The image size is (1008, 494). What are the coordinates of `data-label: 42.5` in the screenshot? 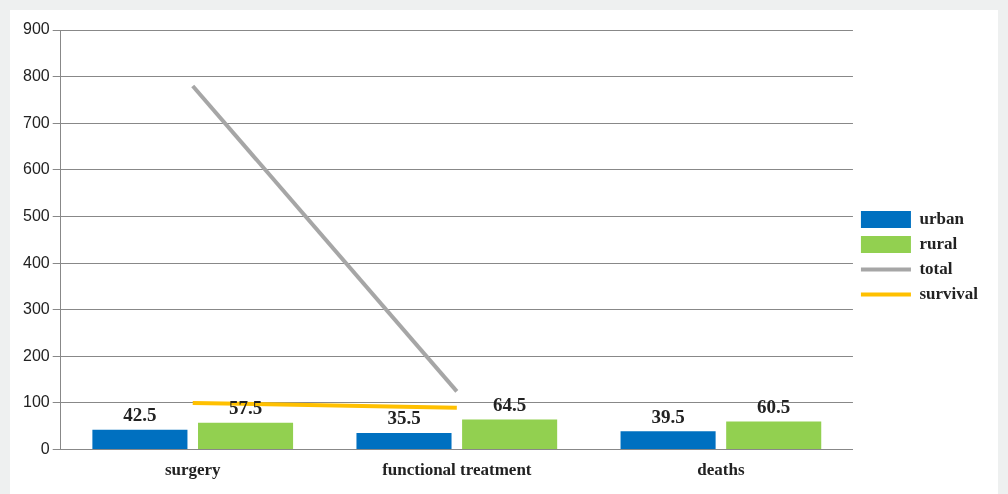 It's located at (140, 415).